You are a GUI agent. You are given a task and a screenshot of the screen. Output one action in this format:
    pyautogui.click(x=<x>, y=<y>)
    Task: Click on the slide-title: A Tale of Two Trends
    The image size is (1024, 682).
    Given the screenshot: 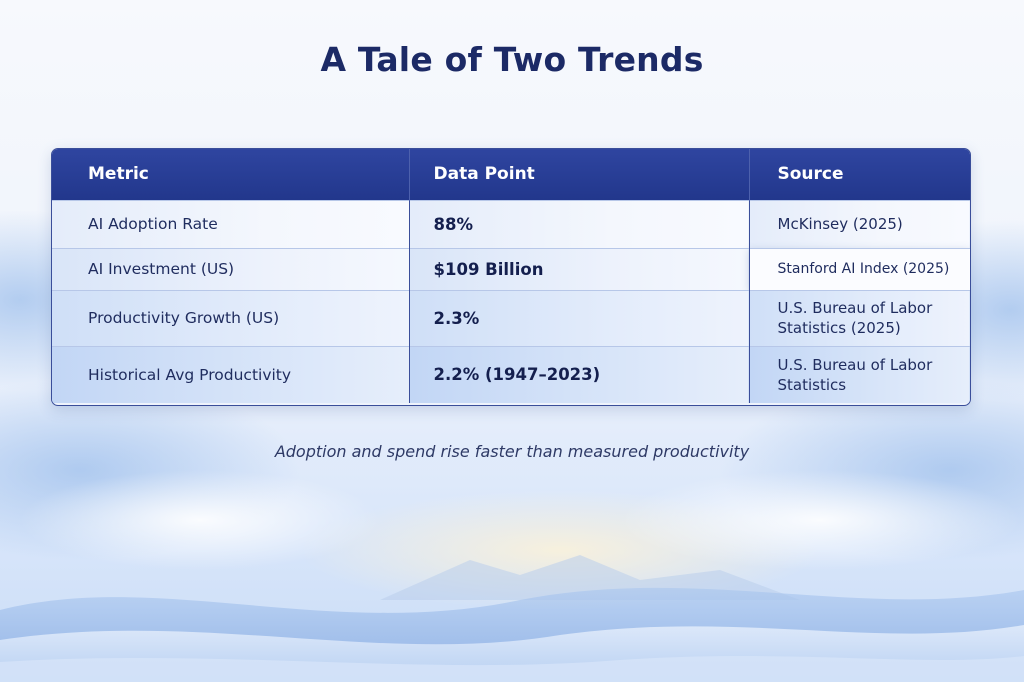 What is the action you would take?
    pyautogui.click(x=512, y=59)
    